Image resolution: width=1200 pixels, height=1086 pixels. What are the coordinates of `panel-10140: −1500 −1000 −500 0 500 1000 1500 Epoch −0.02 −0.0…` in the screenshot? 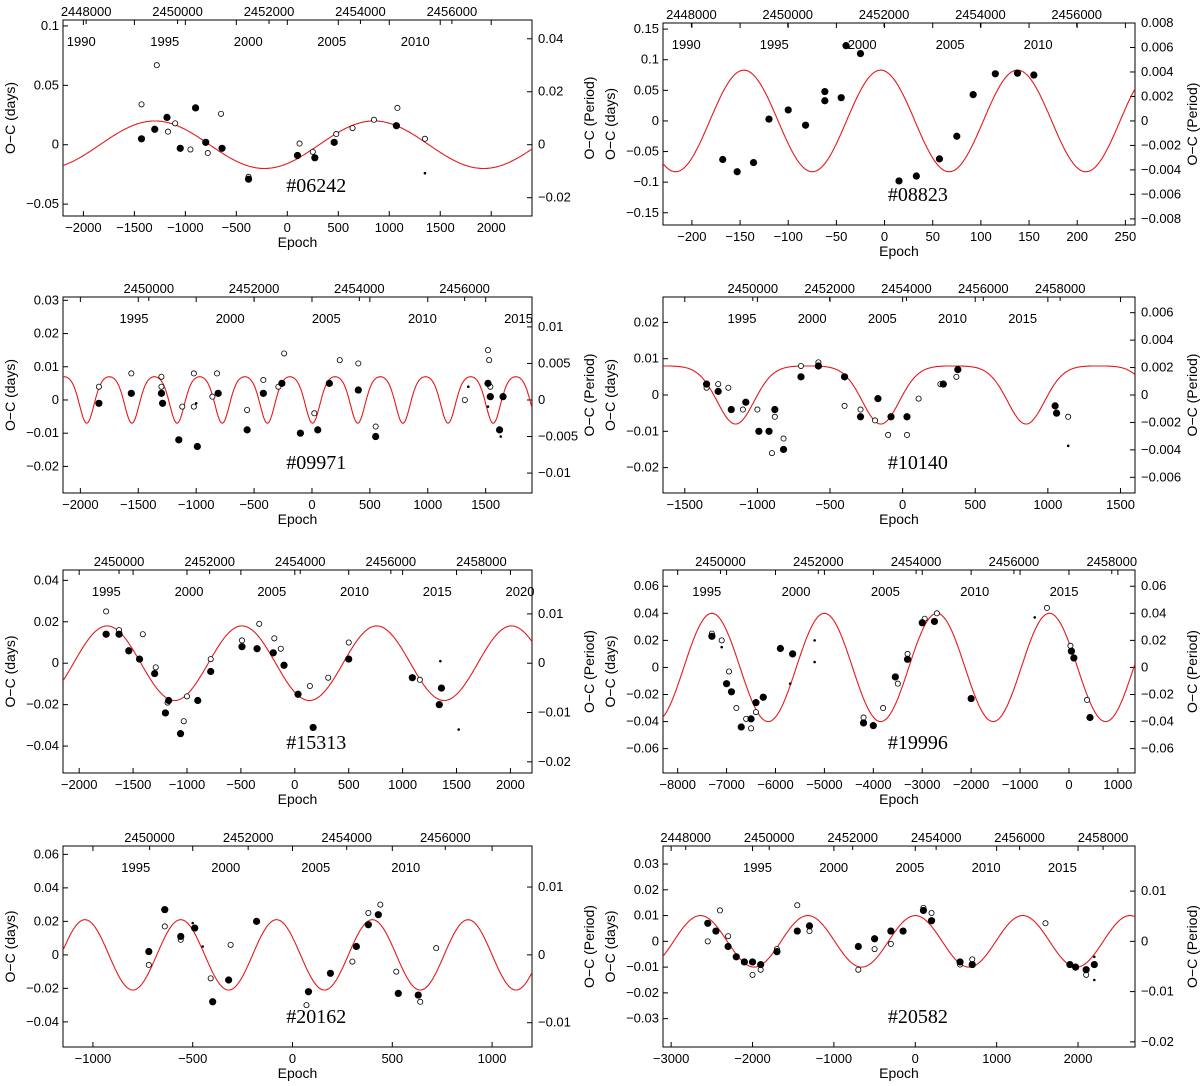 It's located at (901, 404).